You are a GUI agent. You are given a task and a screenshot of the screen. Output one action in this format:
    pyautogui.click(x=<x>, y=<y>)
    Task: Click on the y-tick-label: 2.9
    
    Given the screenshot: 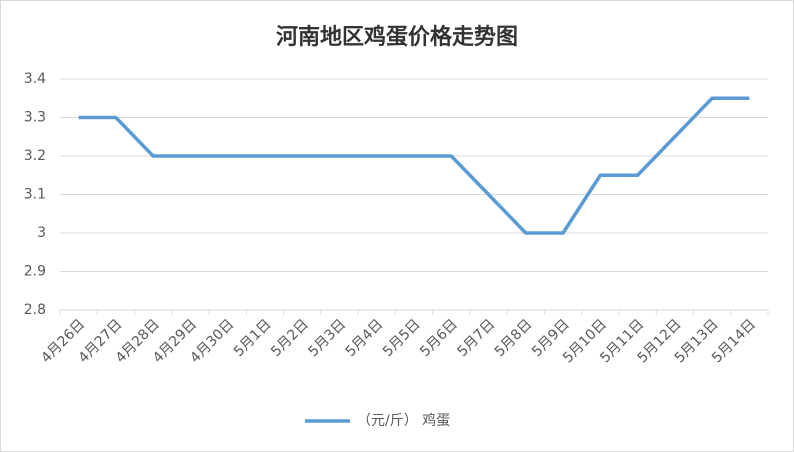 What is the action you would take?
    pyautogui.click(x=35, y=272)
    